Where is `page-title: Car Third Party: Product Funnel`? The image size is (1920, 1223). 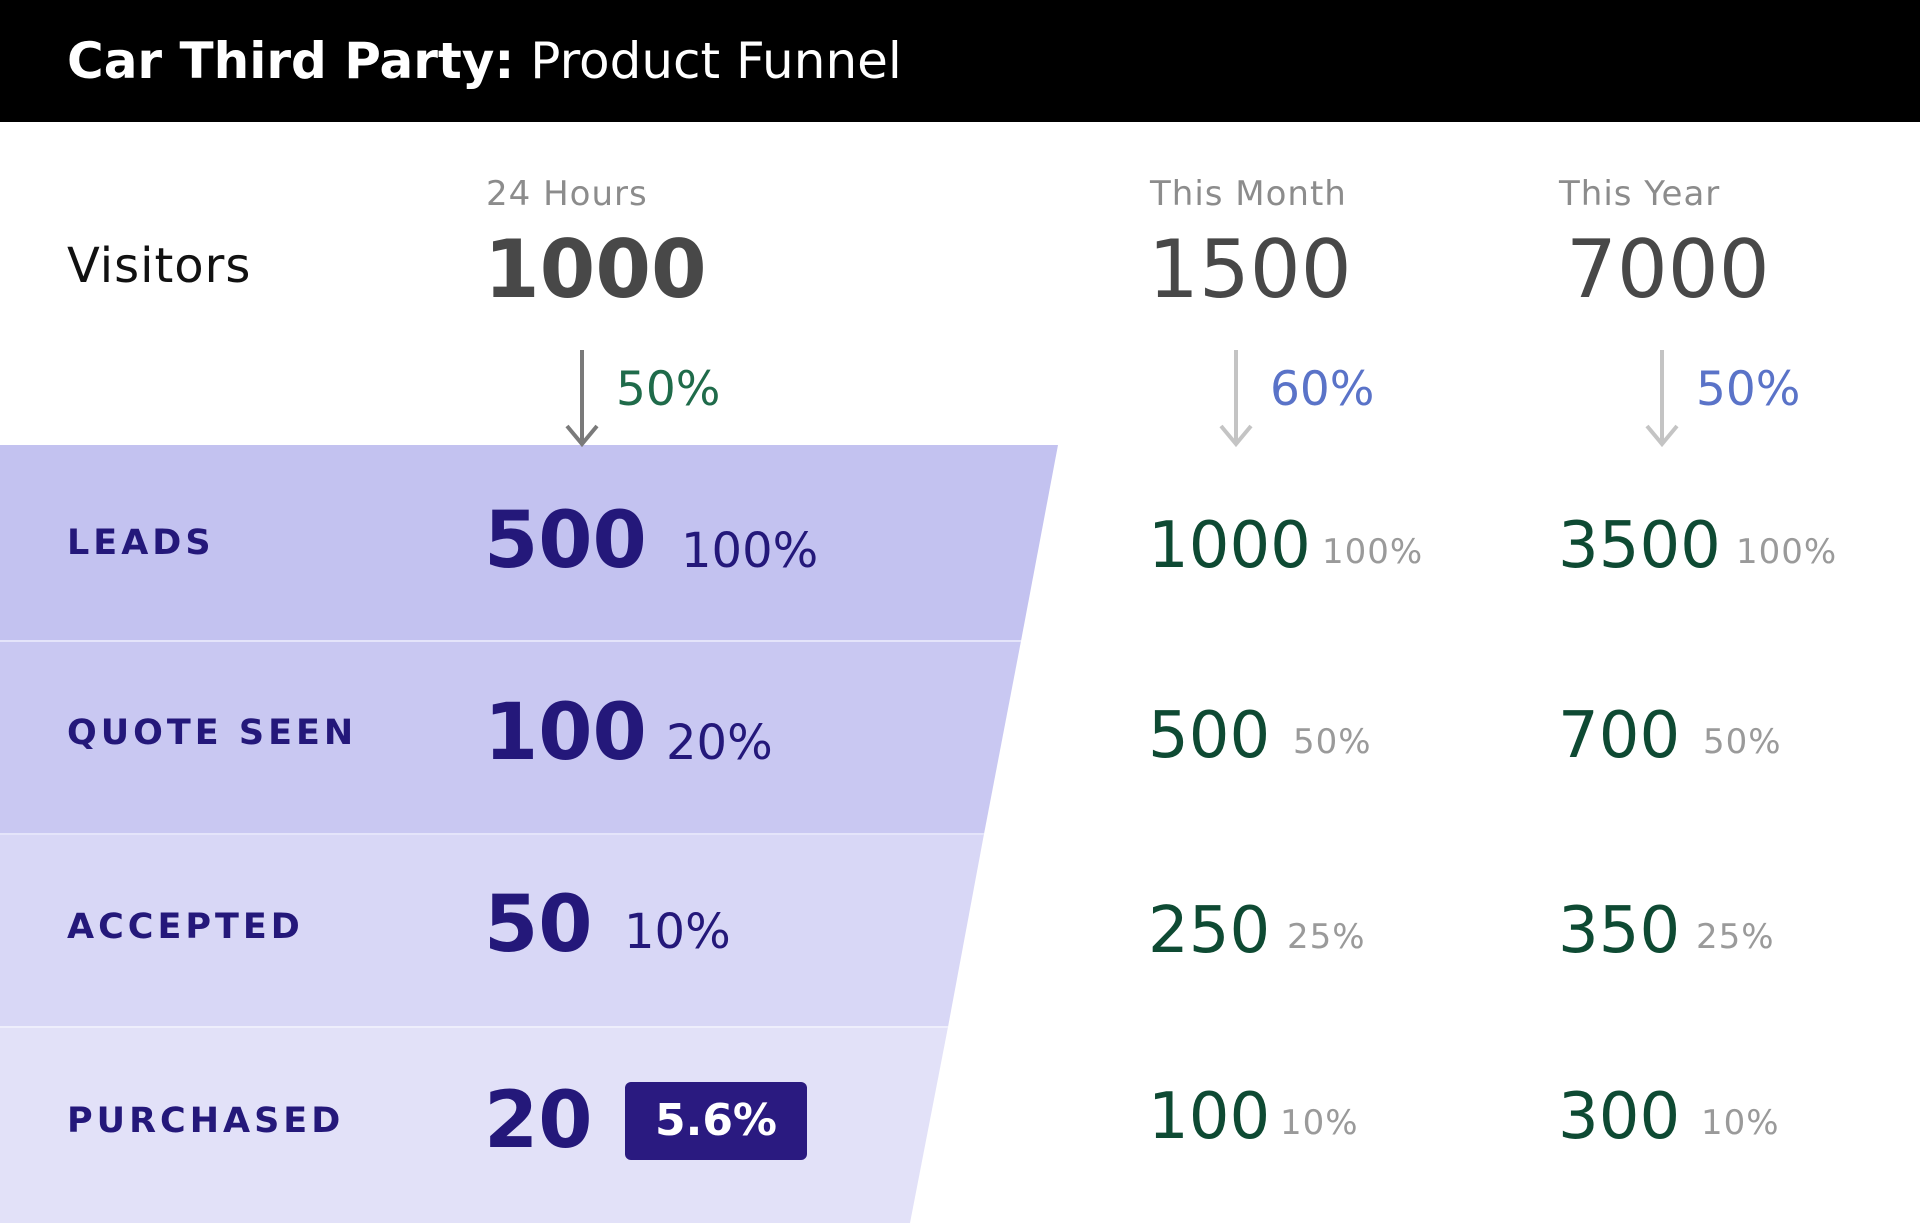
page-title: Car Third Party: Product Funnel is located at coordinates (484, 61).